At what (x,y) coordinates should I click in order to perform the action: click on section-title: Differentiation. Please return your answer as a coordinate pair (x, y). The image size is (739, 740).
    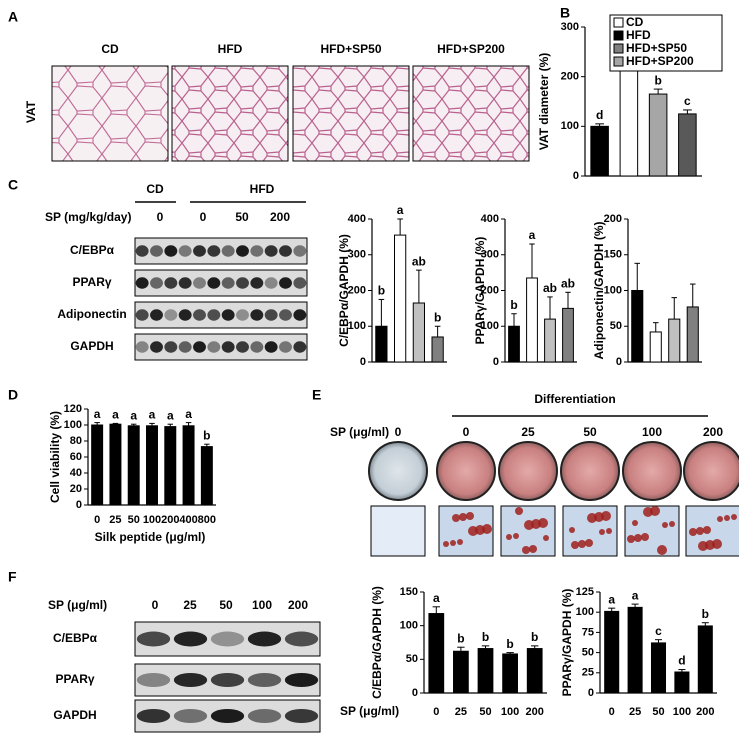
    Looking at the image, I should click on (574, 399).